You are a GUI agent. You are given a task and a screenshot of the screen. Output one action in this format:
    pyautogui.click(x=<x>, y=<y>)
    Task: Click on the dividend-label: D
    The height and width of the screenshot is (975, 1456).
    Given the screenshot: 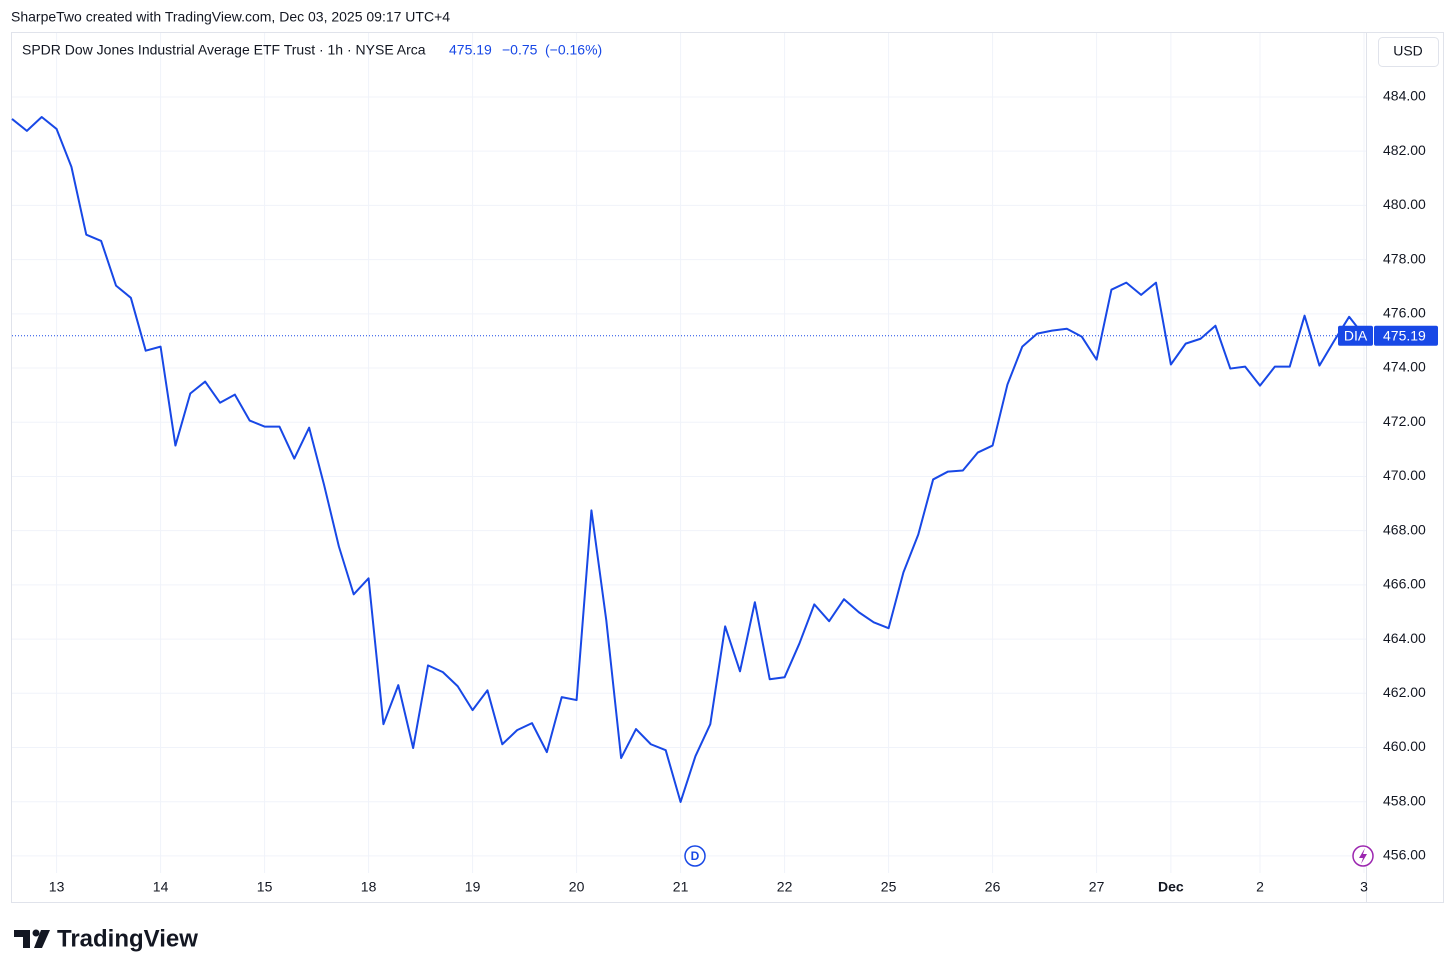 What is the action you would take?
    pyautogui.click(x=695, y=856)
    